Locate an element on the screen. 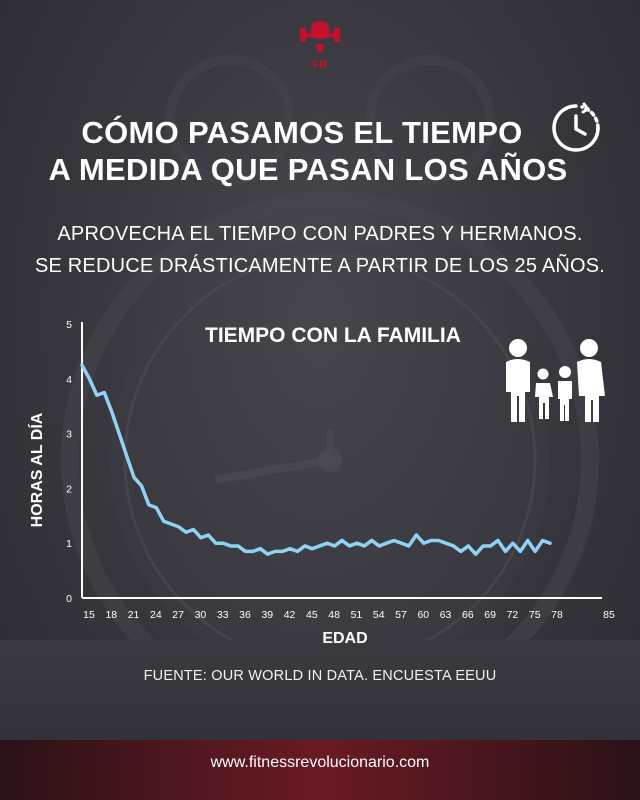 The width and height of the screenshot is (640, 800). x-tick-label: 24 is located at coordinates (156, 615).